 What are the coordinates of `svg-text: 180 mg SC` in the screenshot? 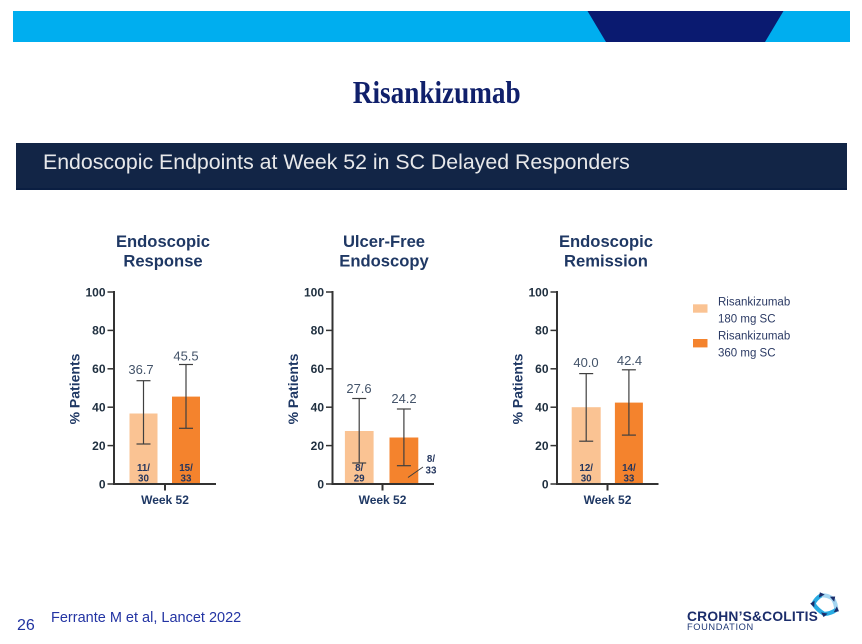 It's located at (747, 320).